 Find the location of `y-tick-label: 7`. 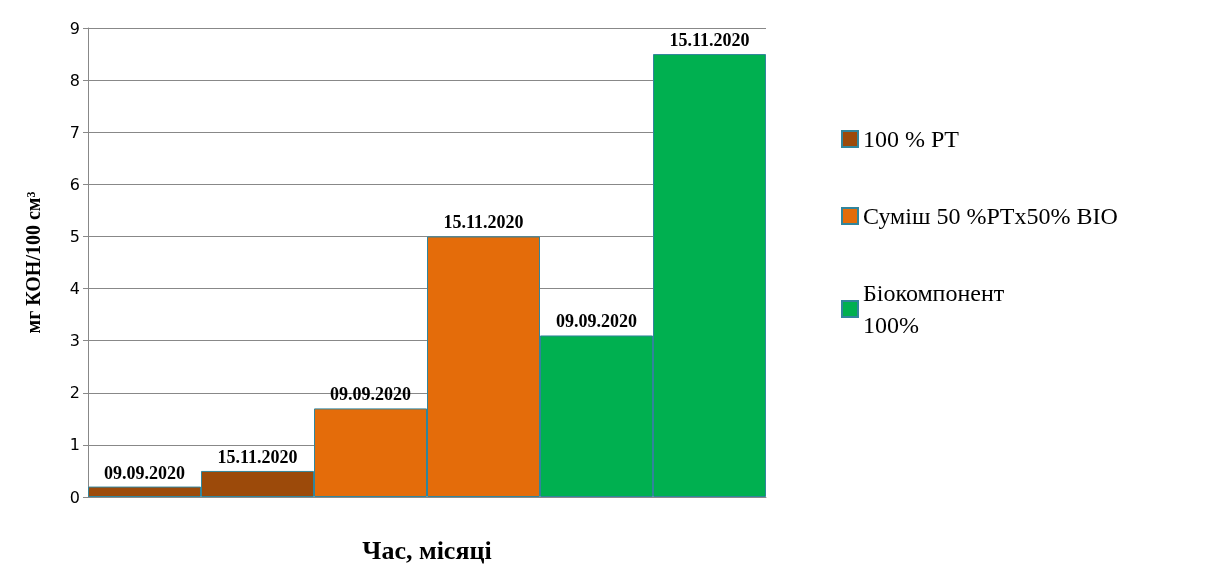

y-tick-label: 7 is located at coordinates (74, 132).